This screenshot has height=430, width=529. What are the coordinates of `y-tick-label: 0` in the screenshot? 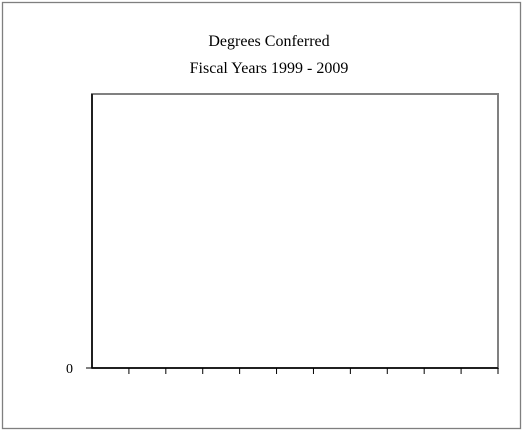 It's located at (69, 369).